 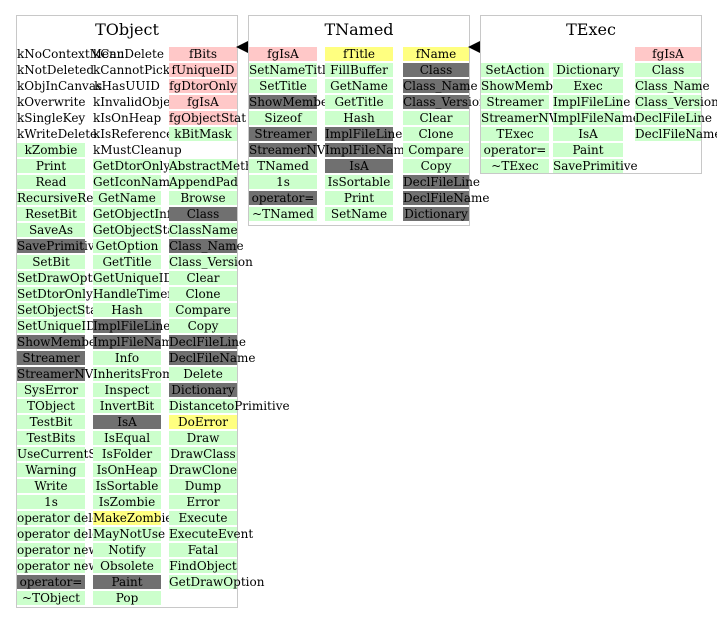 I want to click on member-function: Sizeof, so click(x=283, y=118).